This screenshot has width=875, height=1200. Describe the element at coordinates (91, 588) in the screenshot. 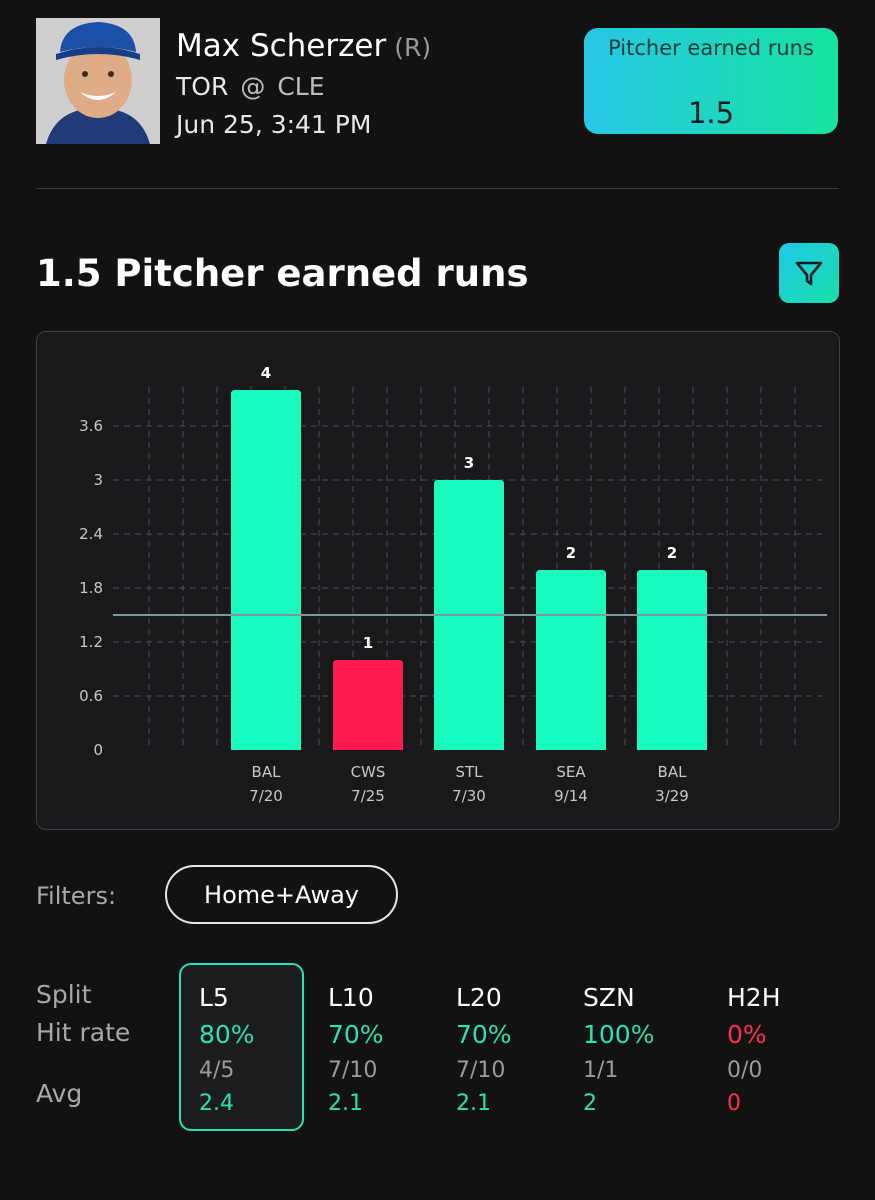

I see `y-tick-label: 1.8` at that location.